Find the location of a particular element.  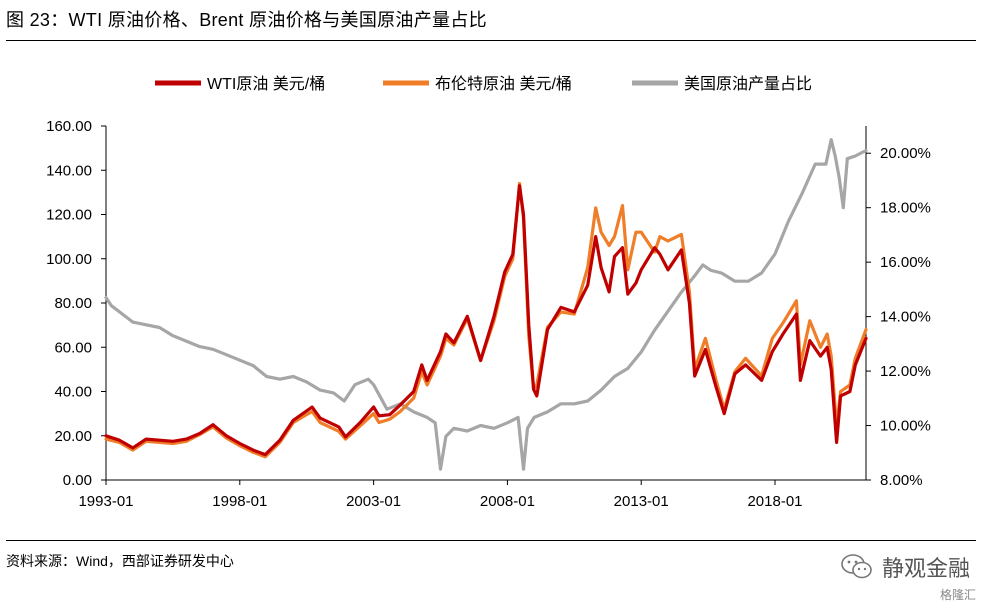

x-tick-label: 2013-01 is located at coordinates (641, 501).